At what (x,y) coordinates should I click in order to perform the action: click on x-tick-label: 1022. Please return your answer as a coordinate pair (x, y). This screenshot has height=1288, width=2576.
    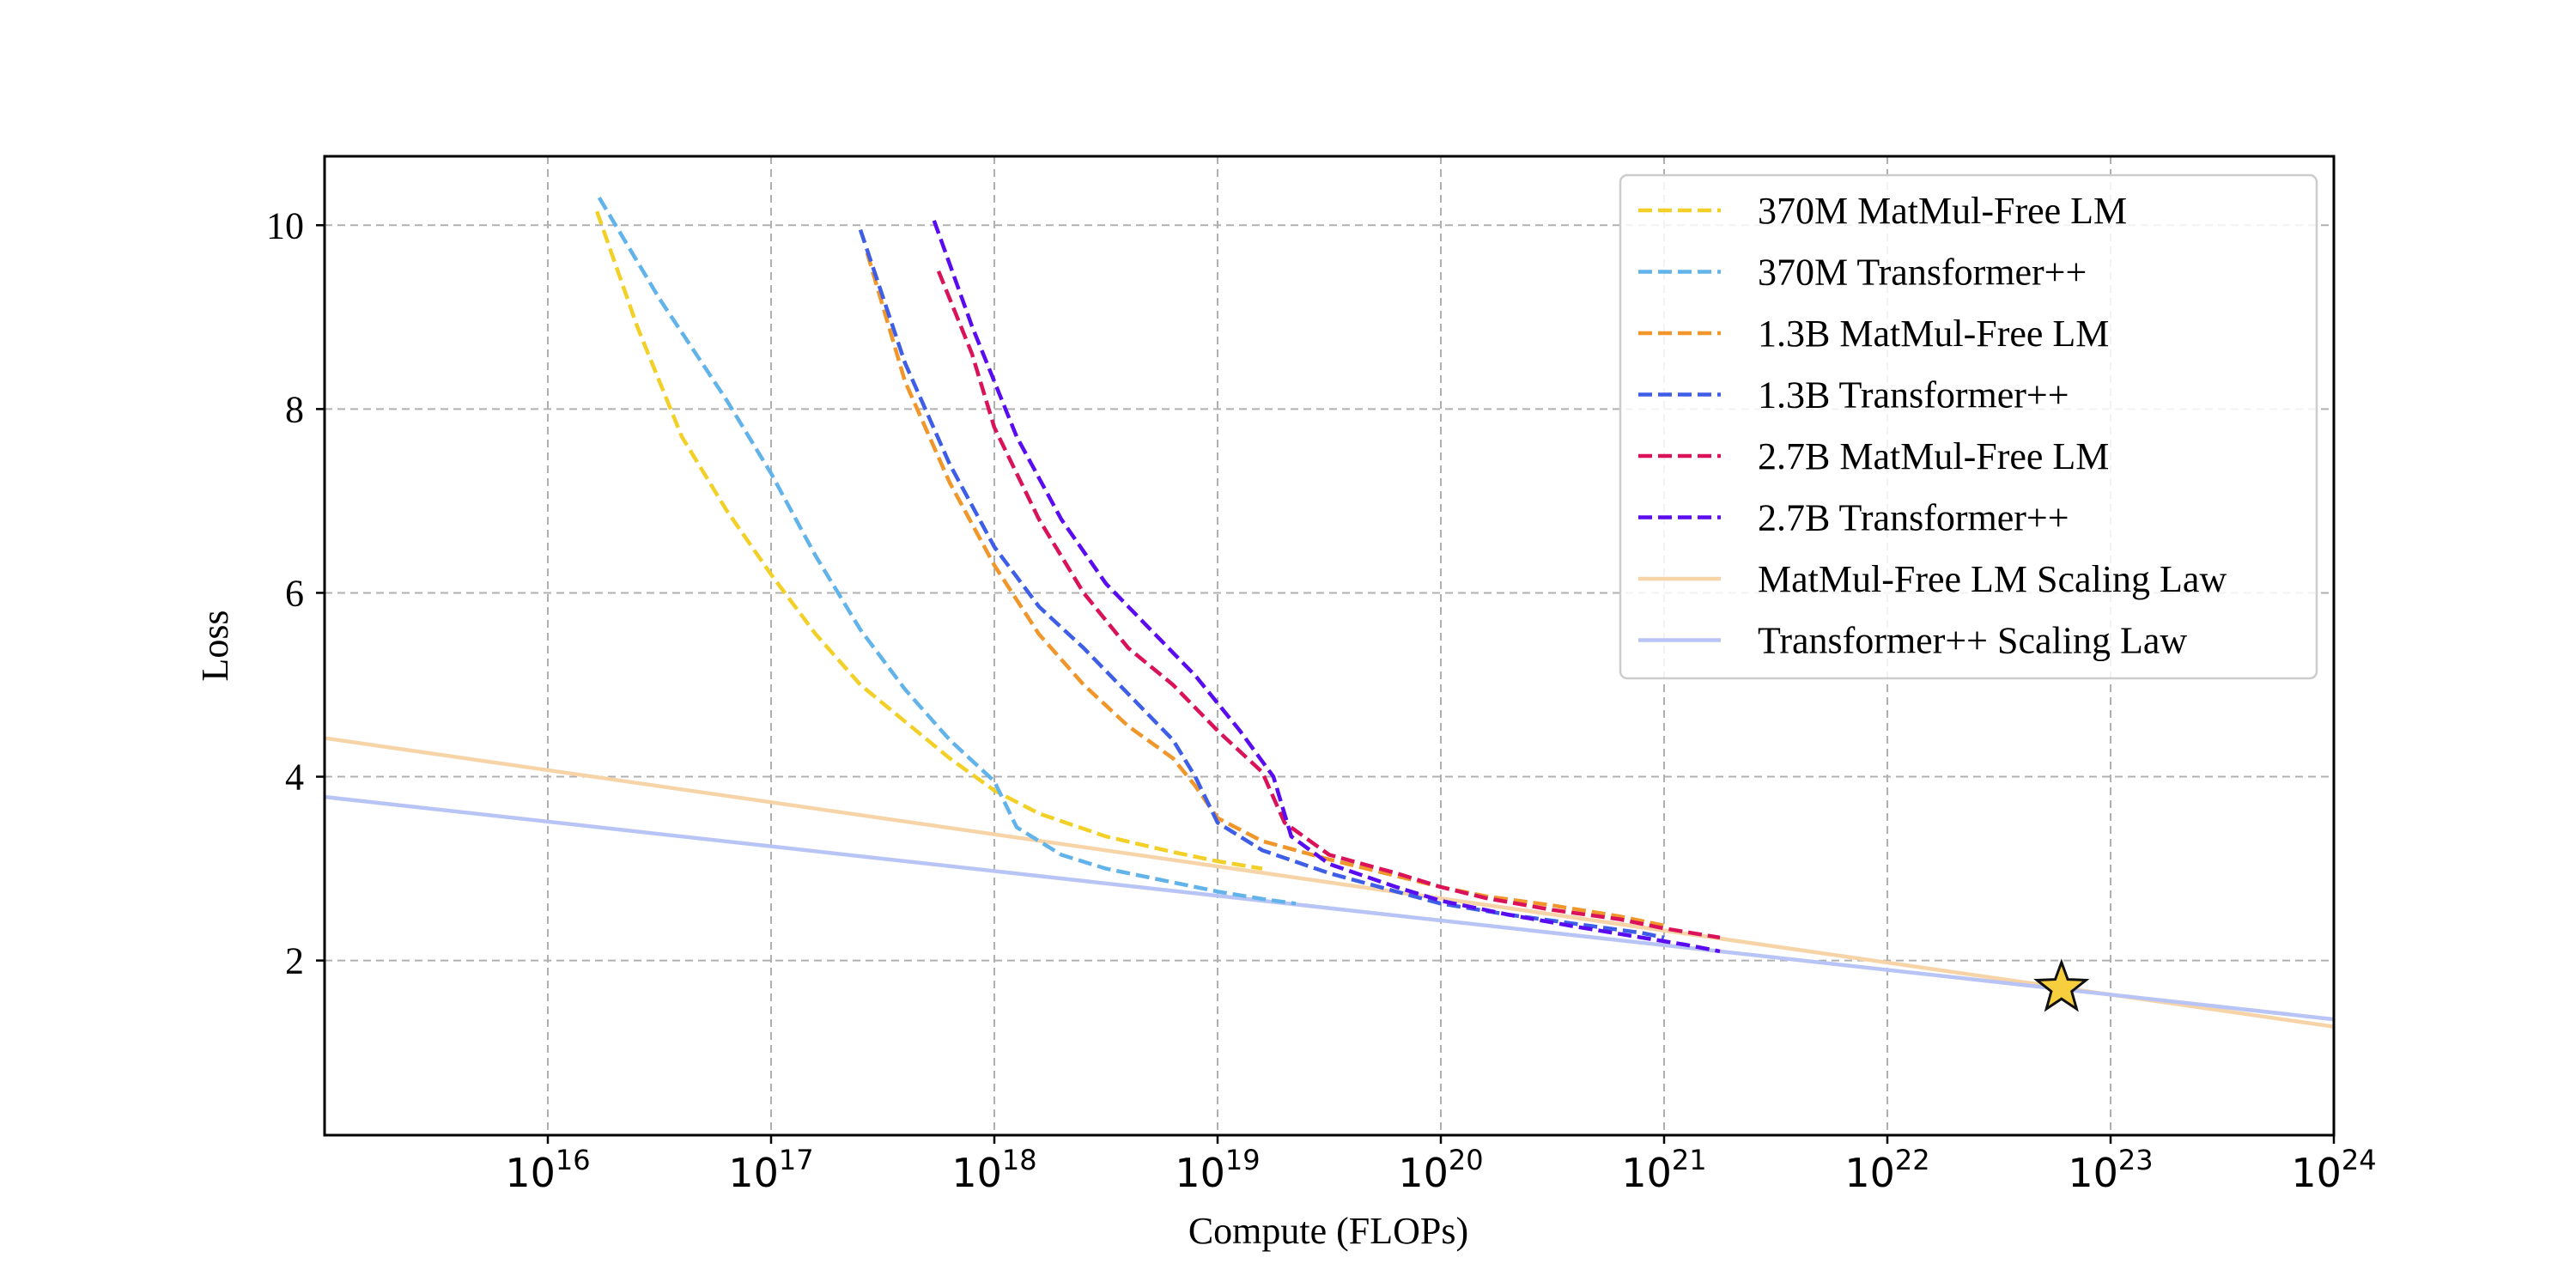
    Looking at the image, I should click on (1887, 1170).